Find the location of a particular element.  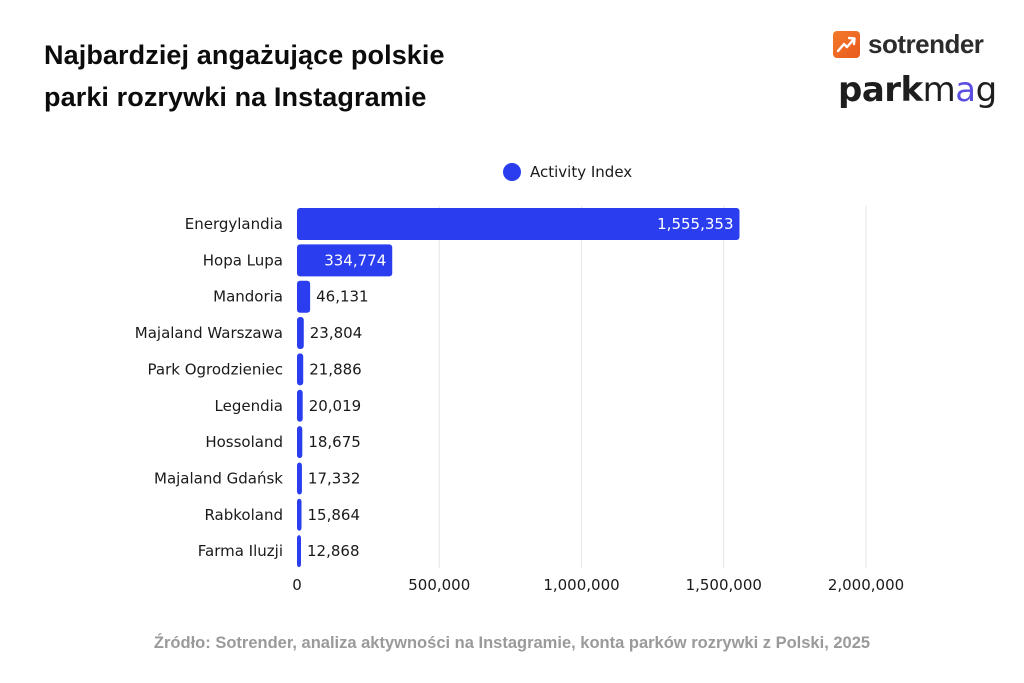

category-label: Majaland Gdańsk is located at coordinates (218, 478).